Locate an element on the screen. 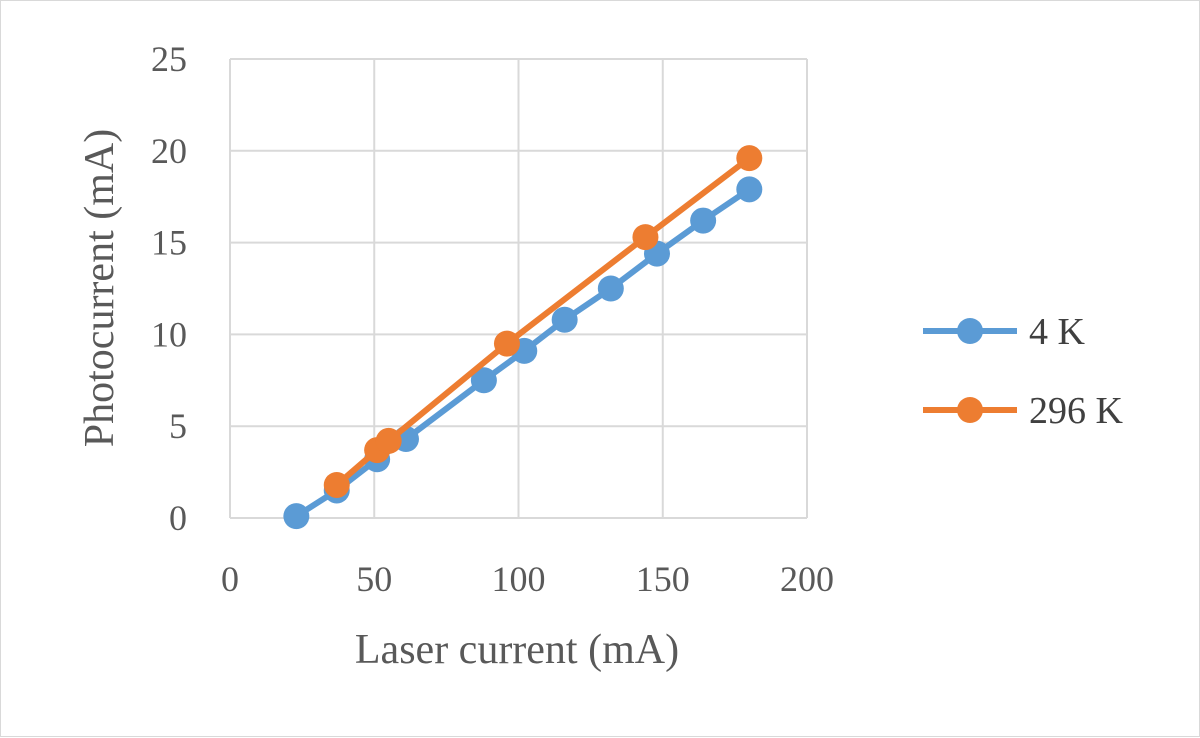  x-tick-label: 200 is located at coordinates (807, 579).